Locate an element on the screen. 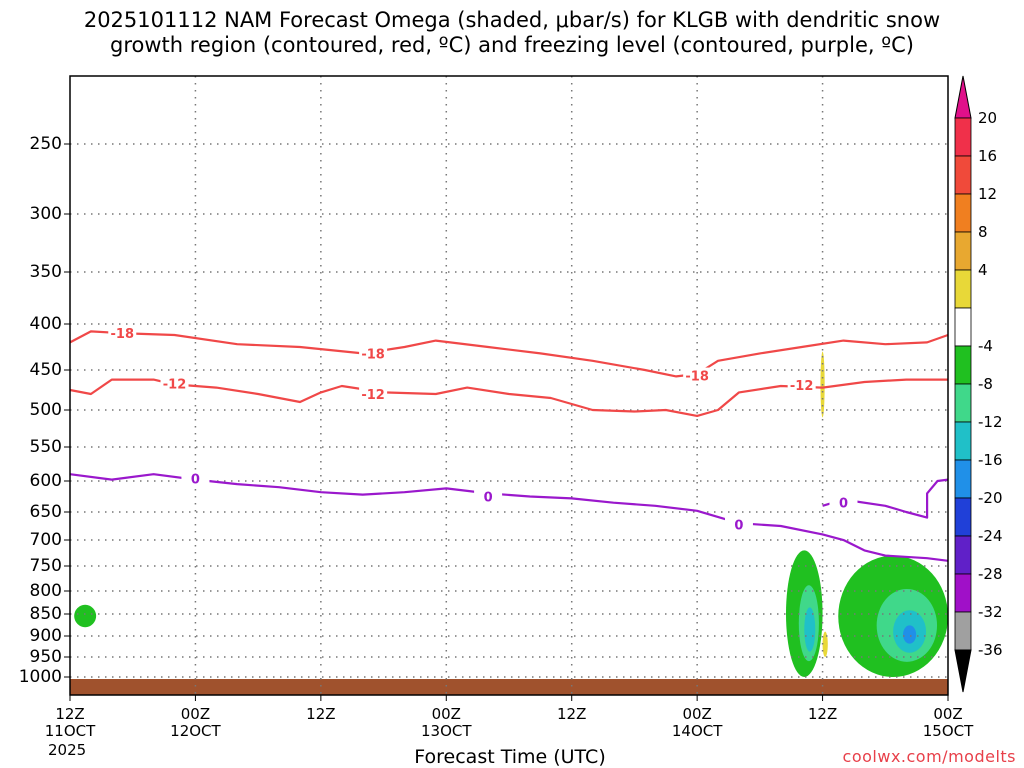  y-tick-label-600: 600 is located at coordinates (45, 481).